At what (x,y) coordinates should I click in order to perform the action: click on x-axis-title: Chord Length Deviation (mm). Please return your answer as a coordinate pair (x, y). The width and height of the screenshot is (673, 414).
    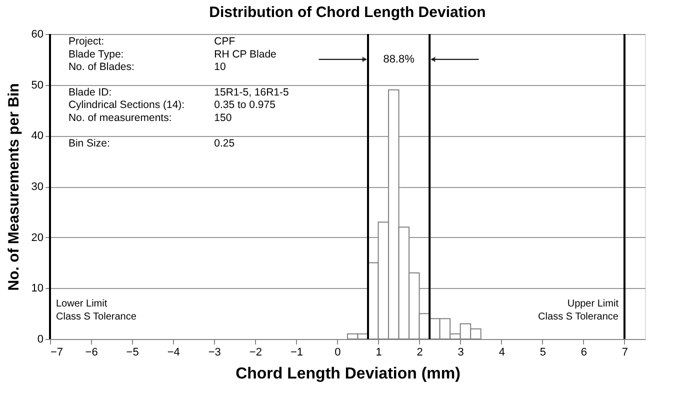
    Looking at the image, I should click on (348, 374).